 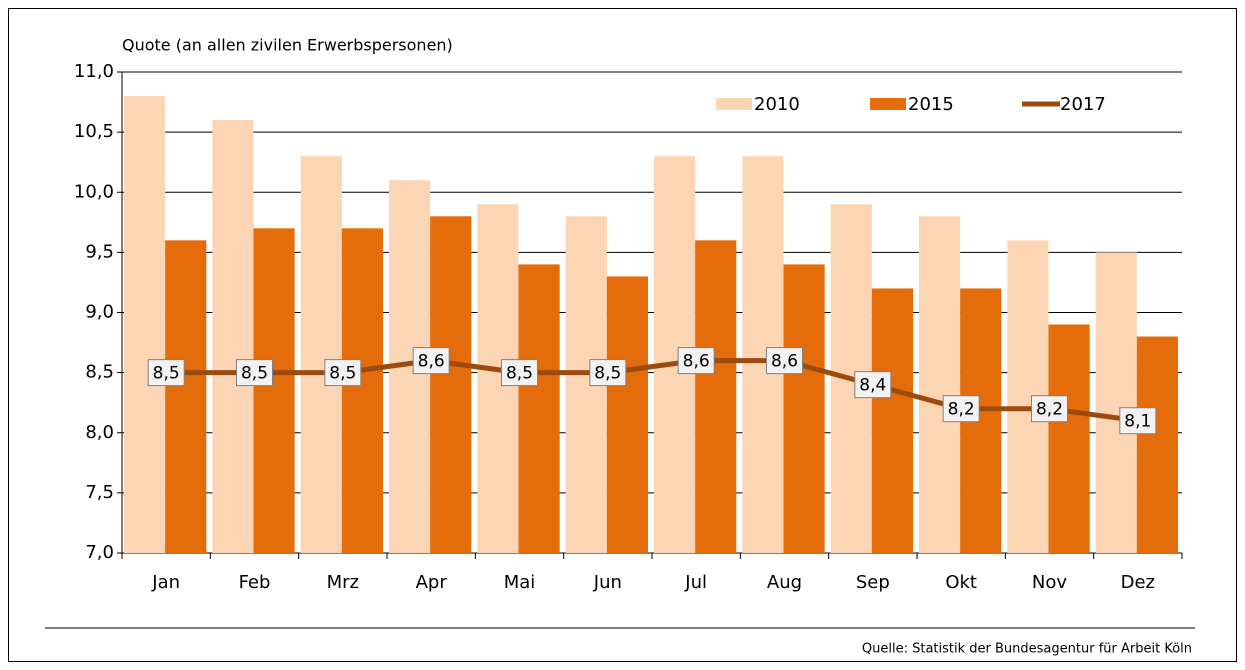 What do you see at coordinates (343, 582) in the screenshot?
I see `x-tick-label: Mrz` at bounding box center [343, 582].